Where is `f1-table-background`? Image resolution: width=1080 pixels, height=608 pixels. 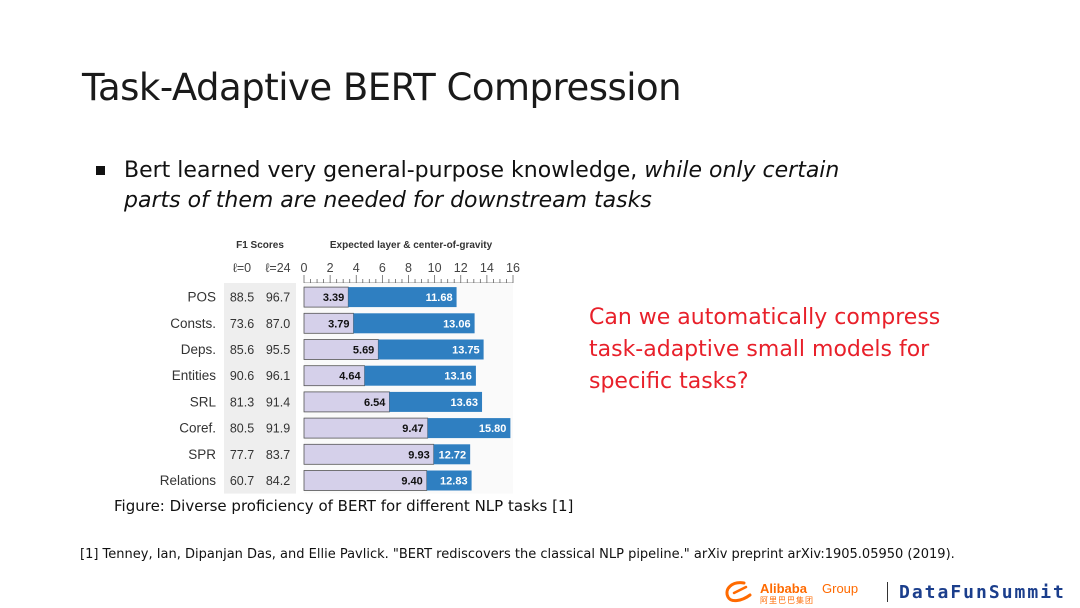 f1-table-background is located at coordinates (260, 388).